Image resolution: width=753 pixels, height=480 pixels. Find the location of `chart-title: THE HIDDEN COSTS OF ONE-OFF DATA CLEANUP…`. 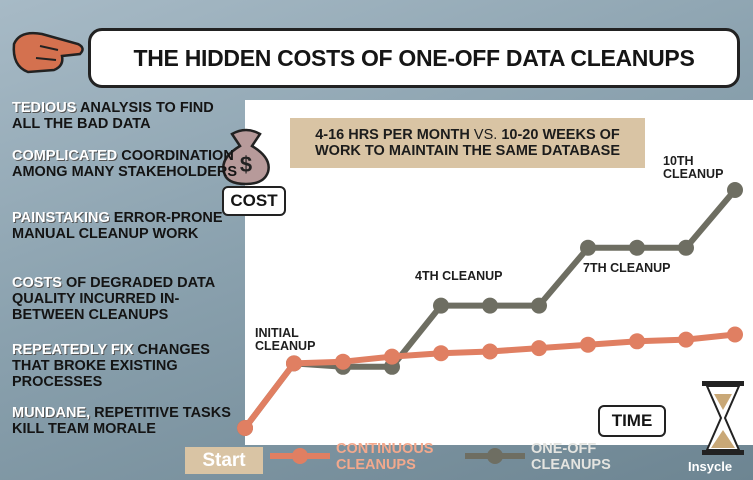

chart-title: THE HIDDEN COSTS OF ONE-OFF DATA CLEANUP… is located at coordinates (414, 58).